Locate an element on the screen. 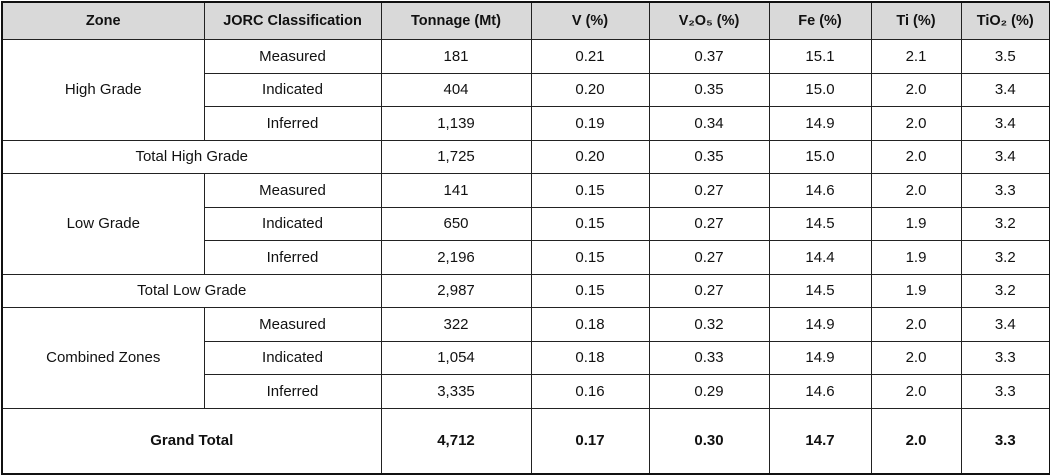 Image resolution: width=1050 pixels, height=475 pixels. total-label: Total High Grade is located at coordinates (191, 156).